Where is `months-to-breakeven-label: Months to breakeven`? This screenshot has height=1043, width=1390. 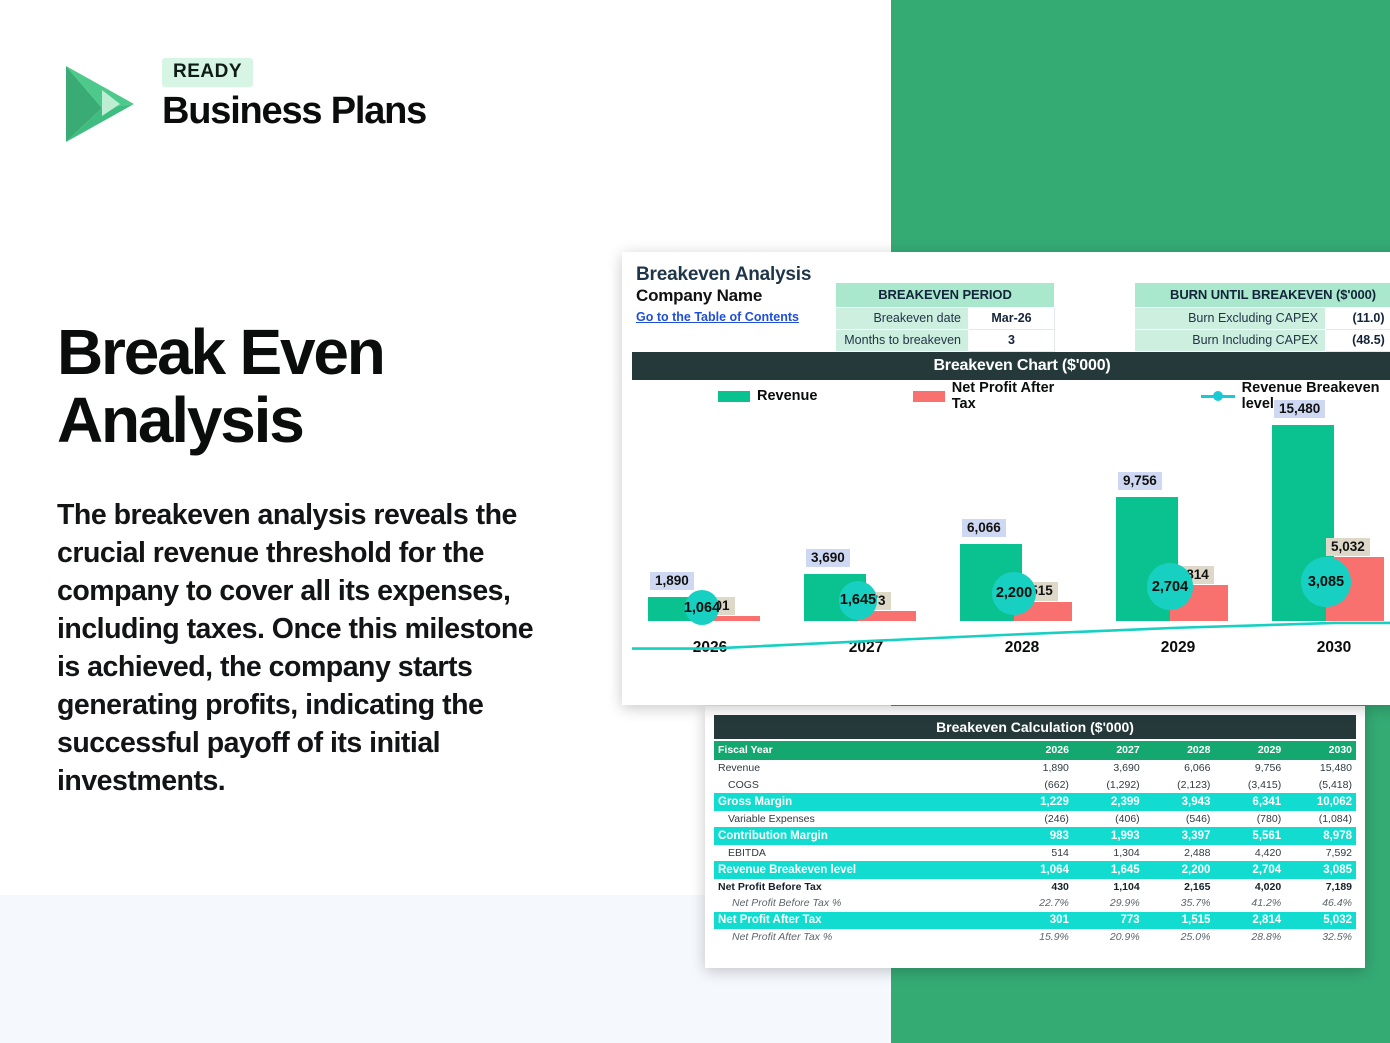 months-to-breakeven-label: Months to breakeven is located at coordinates (902, 340).